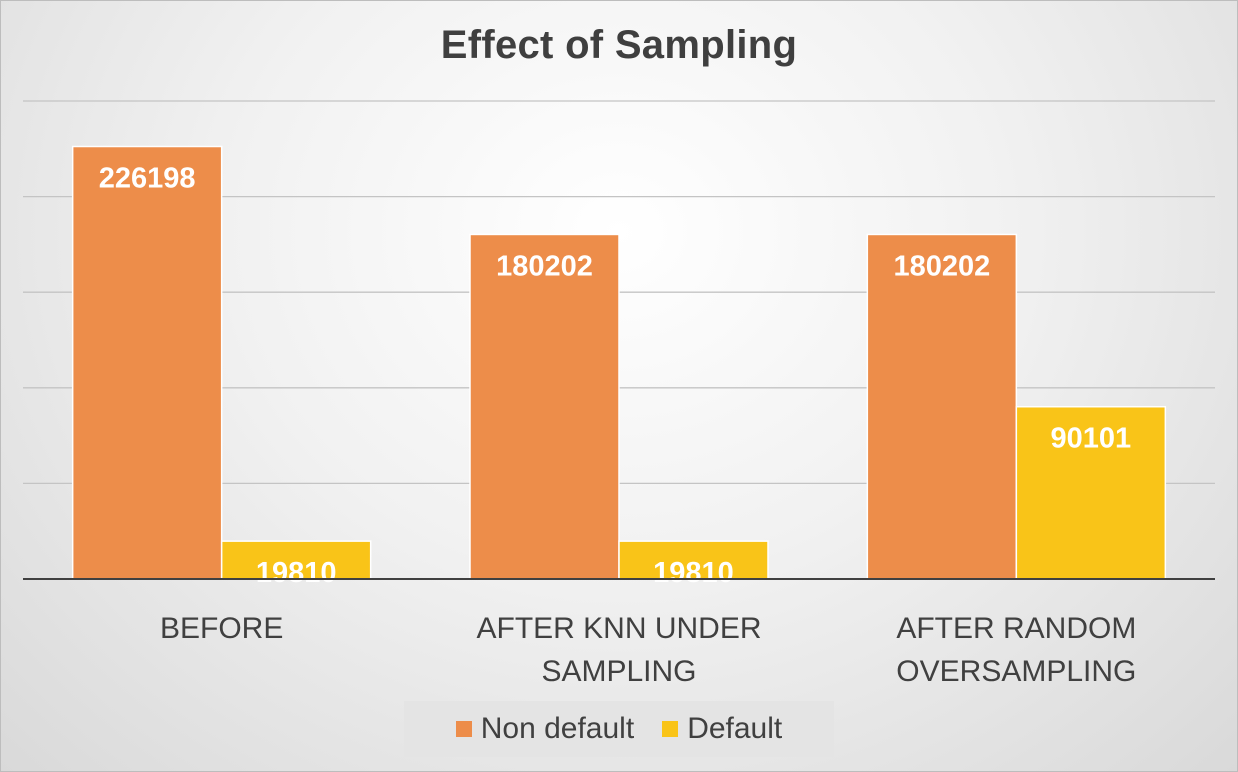  I want to click on data-label: 90101, so click(1091, 439).